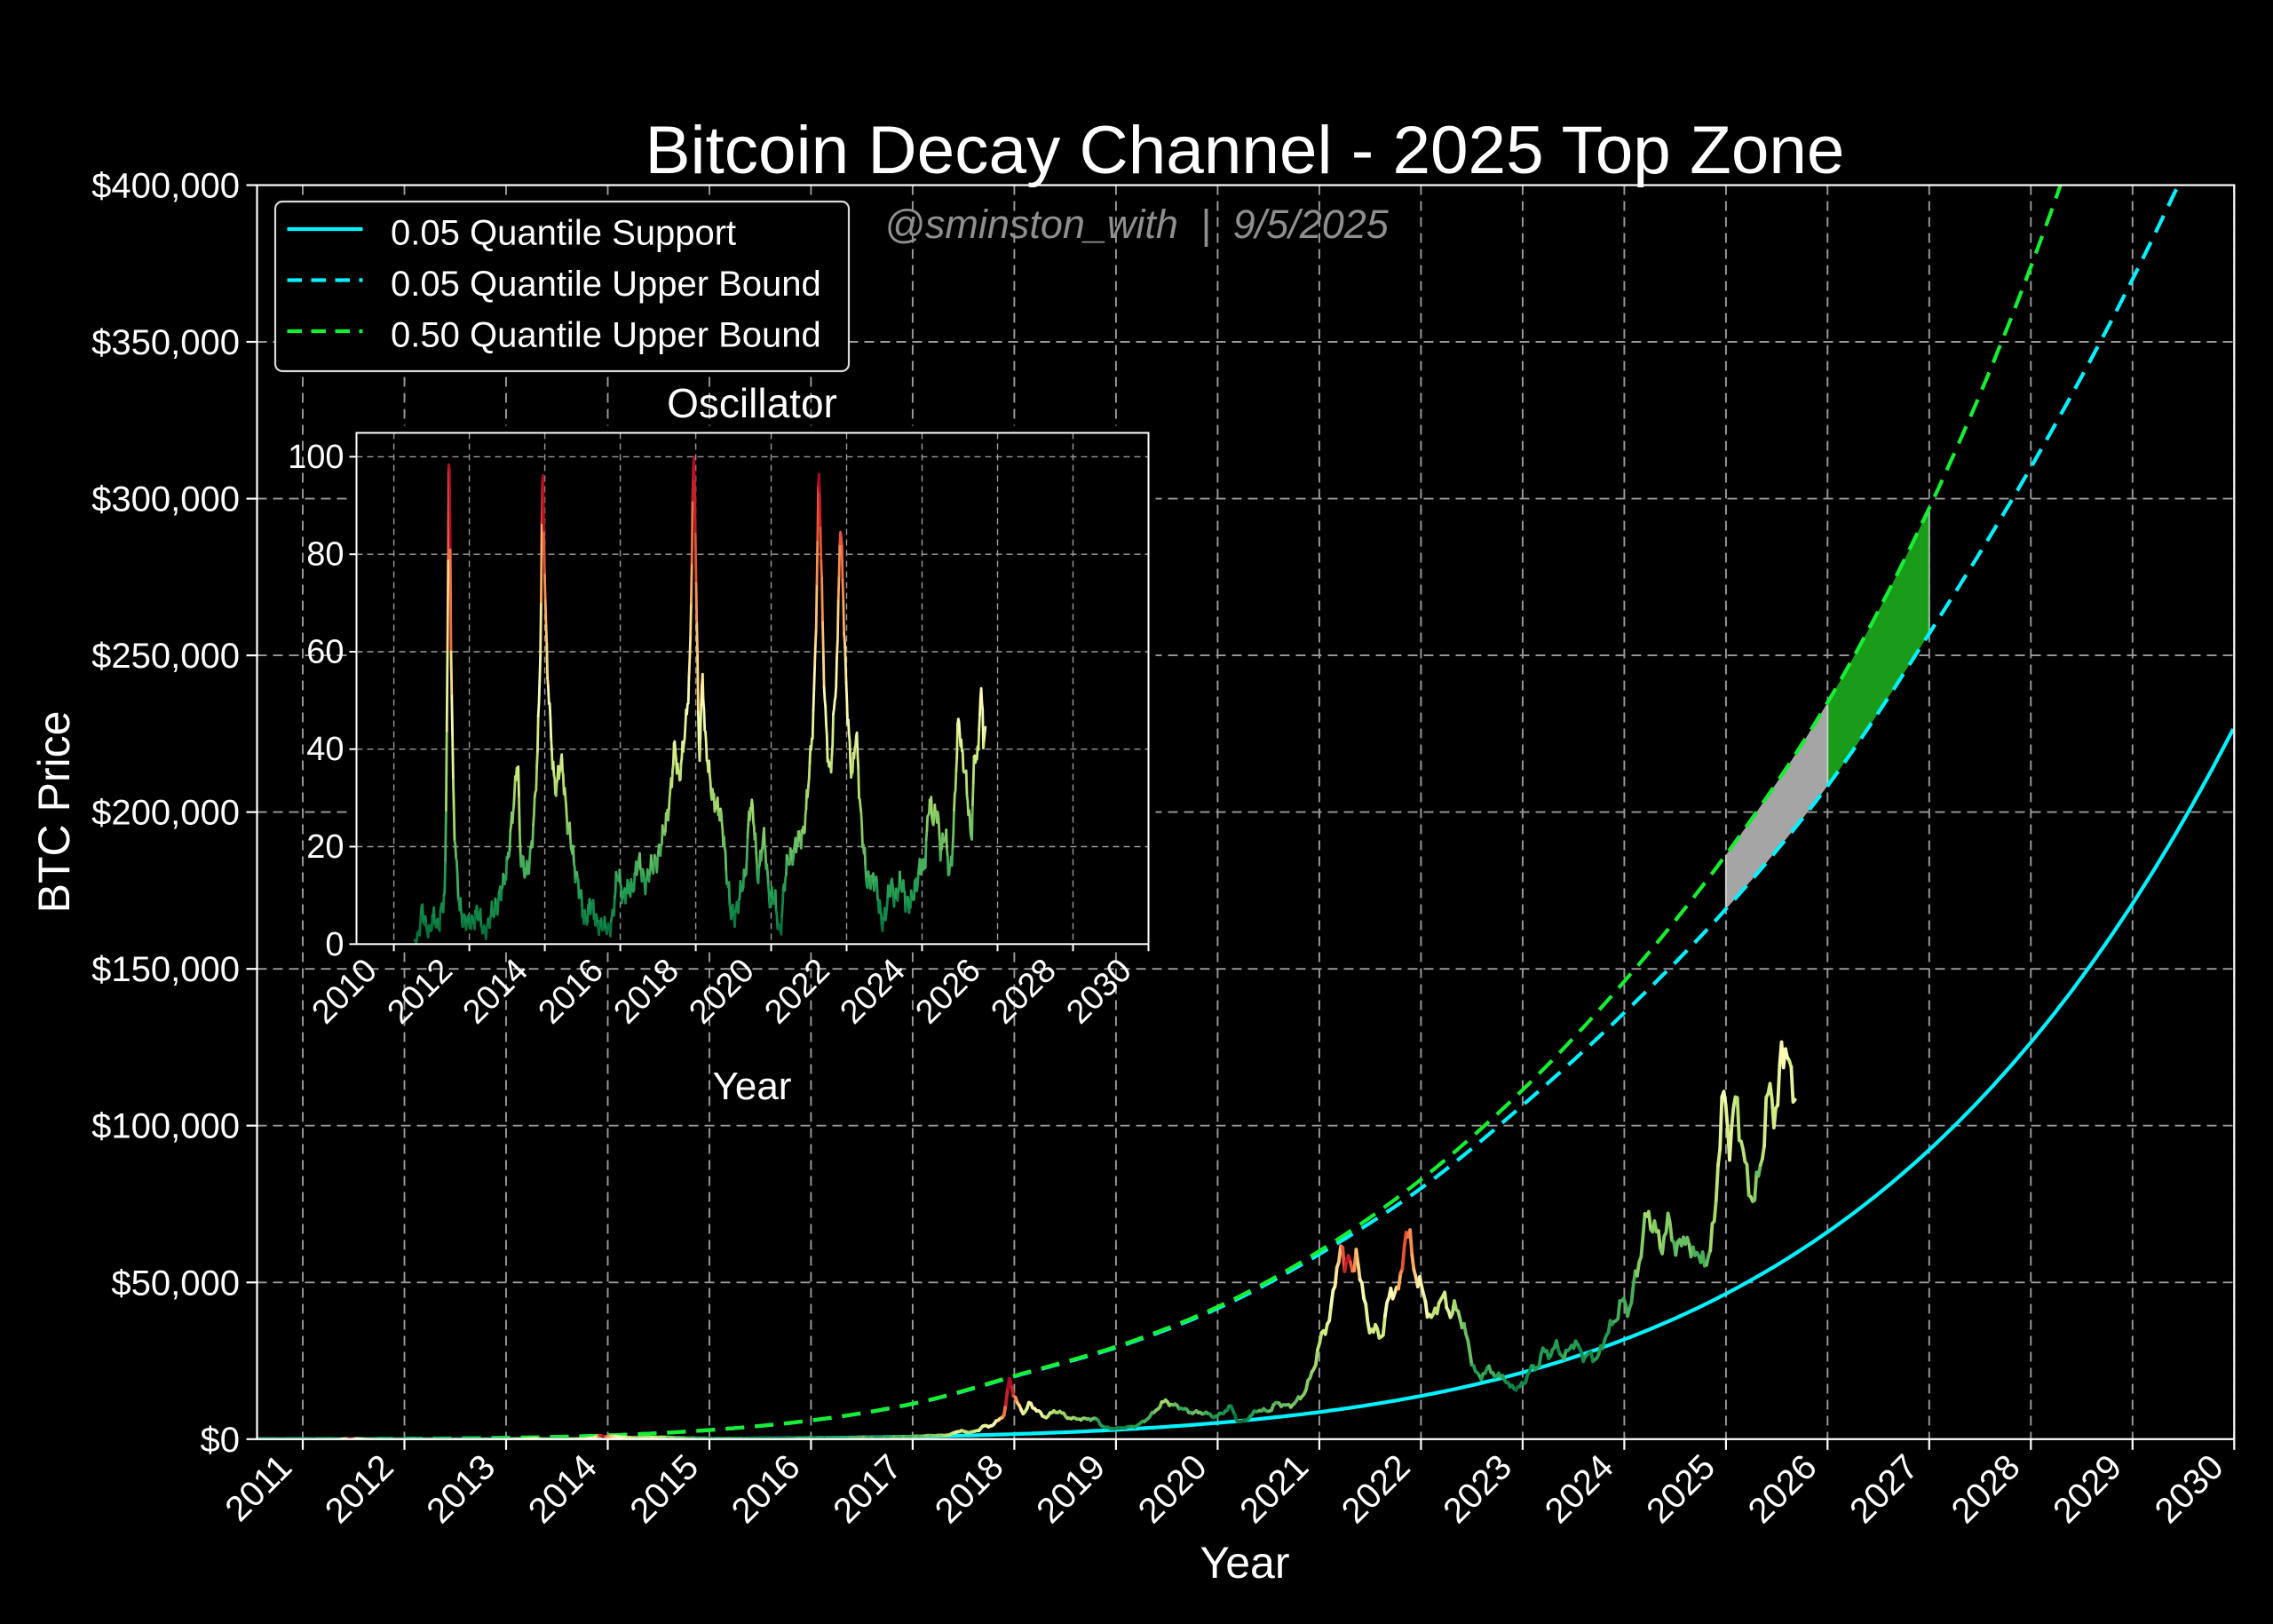 The height and width of the screenshot is (1624, 2273). Describe the element at coordinates (54, 812) in the screenshot. I see `svg-text: BTC Price` at that location.